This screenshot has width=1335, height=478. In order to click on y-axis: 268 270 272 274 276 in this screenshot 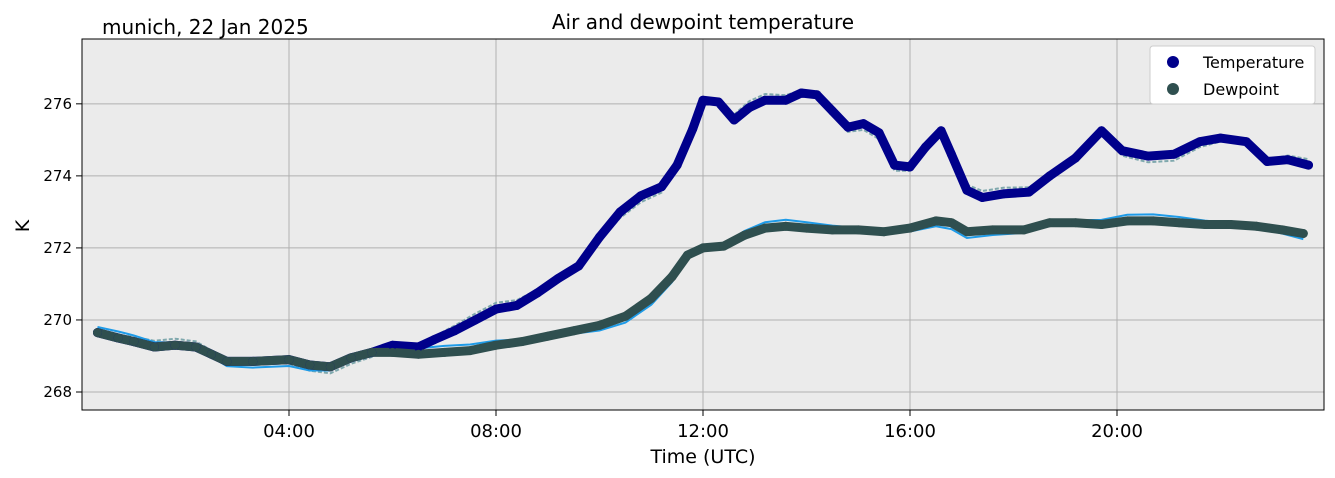, I will do `click(62, 248)`.